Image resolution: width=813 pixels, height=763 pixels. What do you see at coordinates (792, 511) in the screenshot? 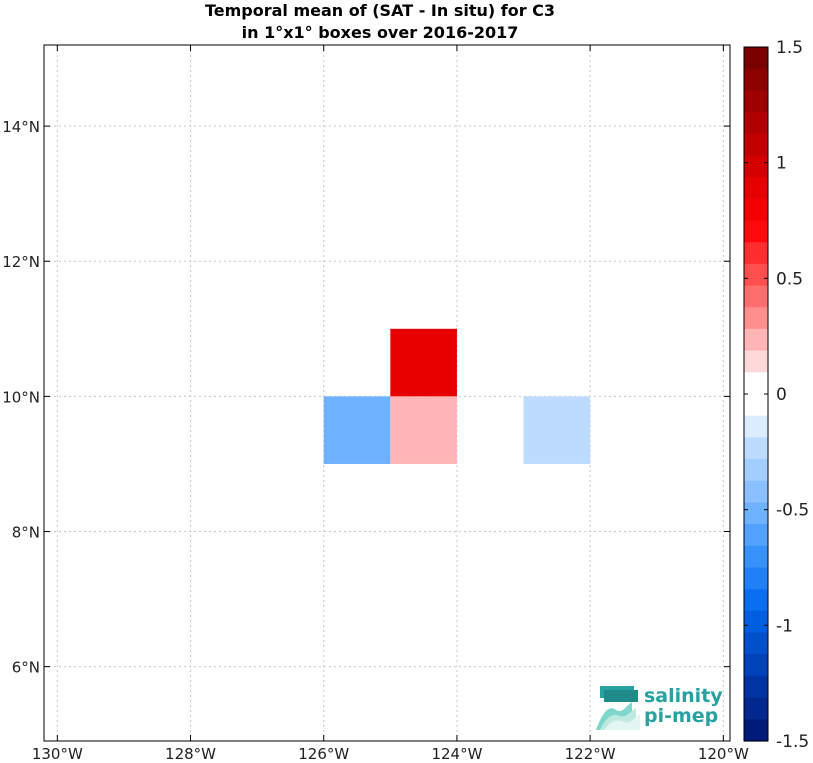
I see `colorbar-tick-label: -0.5` at bounding box center [792, 511].